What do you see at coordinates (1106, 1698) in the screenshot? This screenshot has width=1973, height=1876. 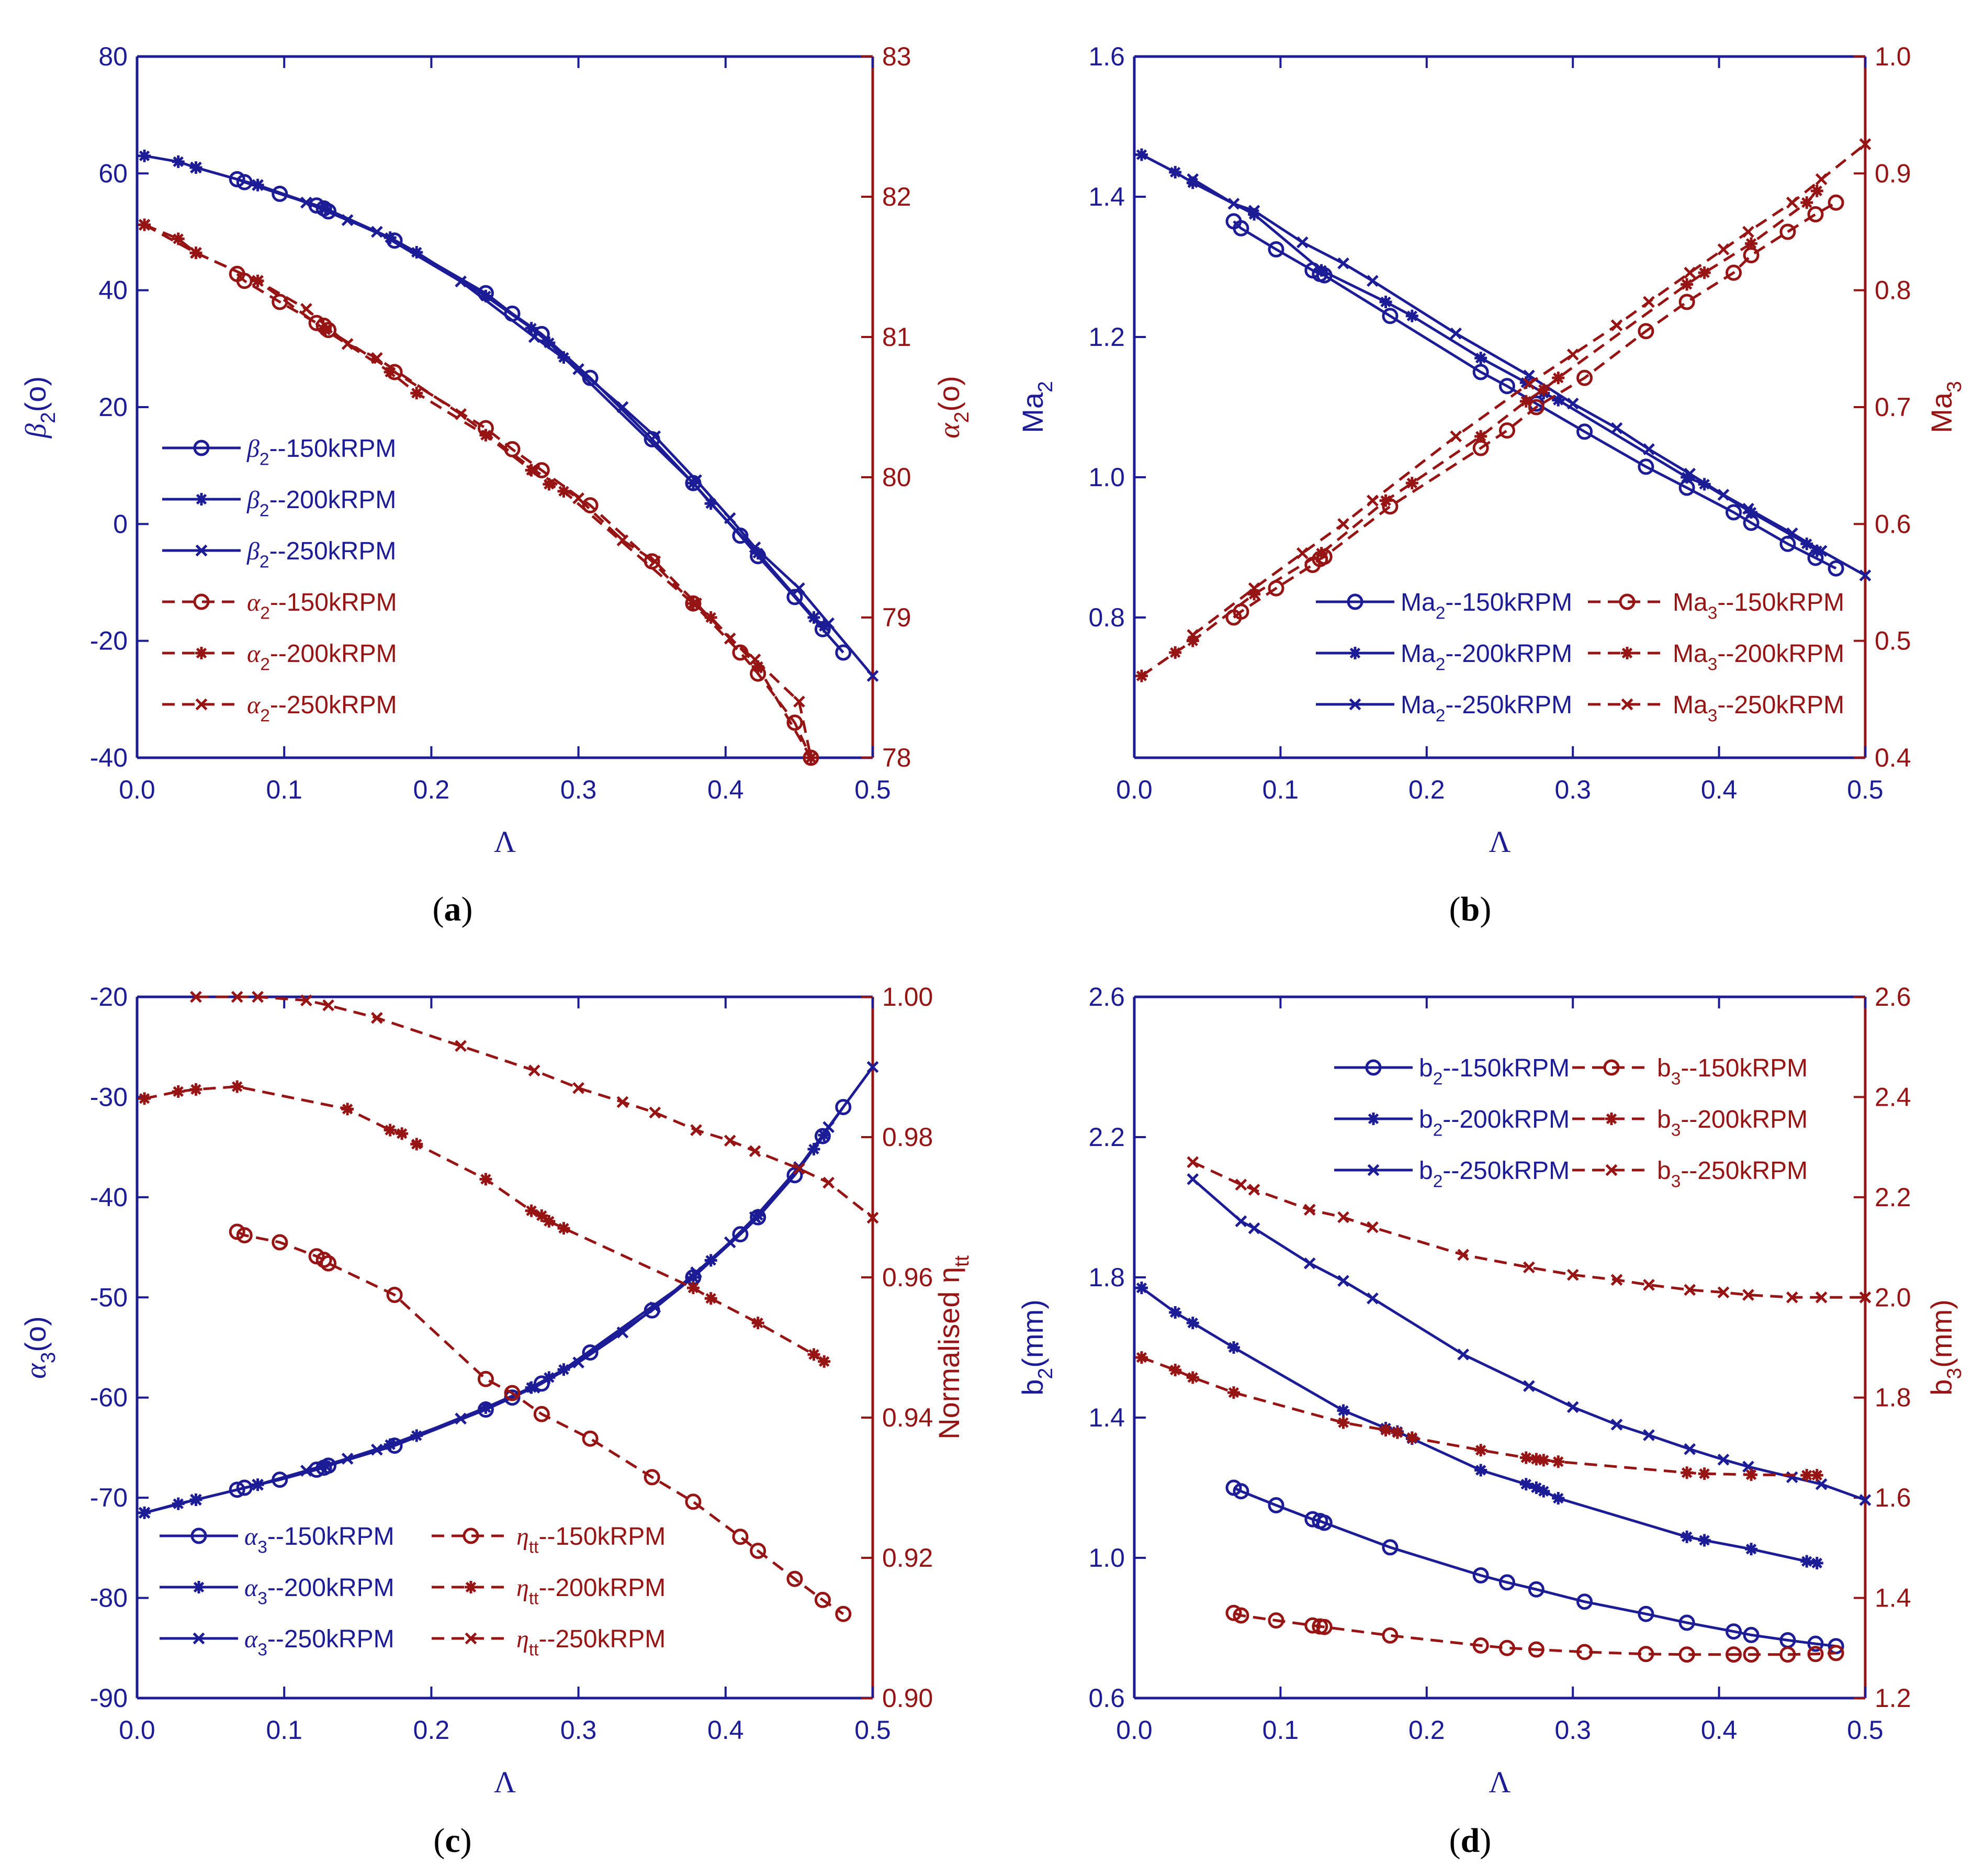 I see `left-tick-label: 0.6` at bounding box center [1106, 1698].